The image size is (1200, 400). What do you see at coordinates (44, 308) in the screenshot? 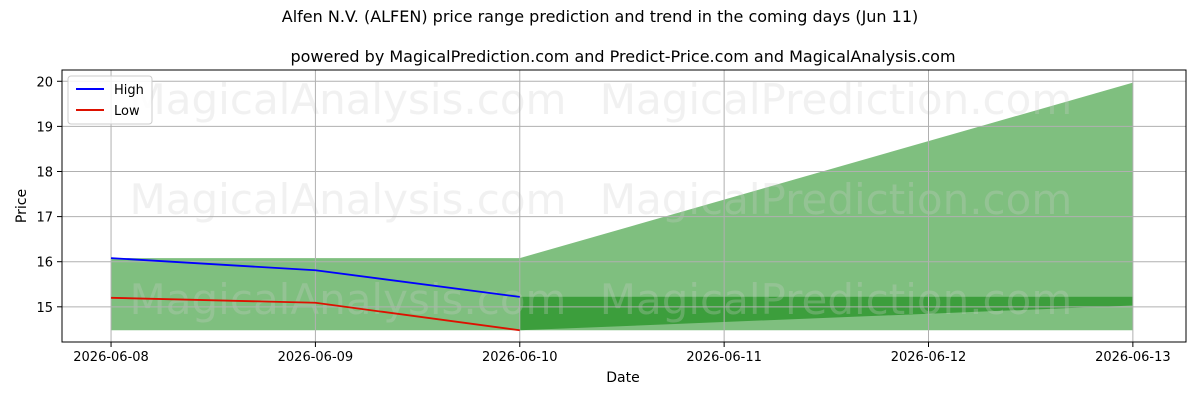
I see `y-tick-label: 15` at bounding box center [44, 308].